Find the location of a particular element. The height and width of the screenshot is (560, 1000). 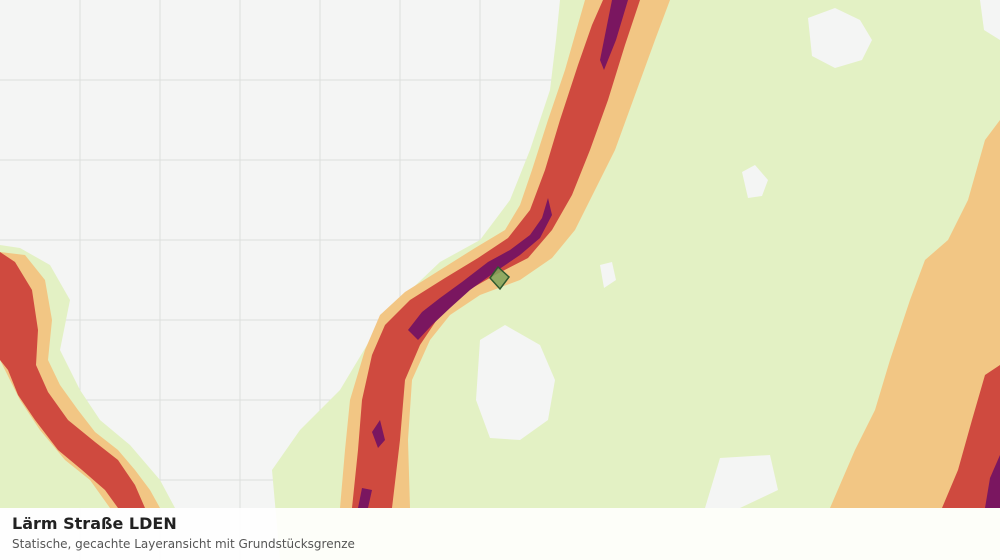

noise-zone-high-east is located at coordinates (992, 481).